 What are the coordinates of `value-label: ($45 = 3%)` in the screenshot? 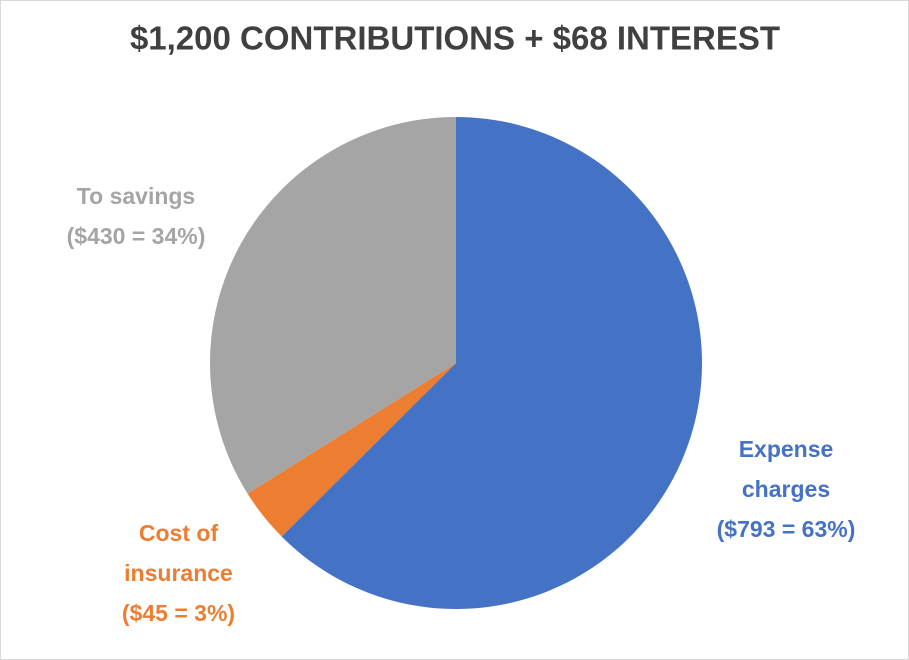 It's located at (178, 613).